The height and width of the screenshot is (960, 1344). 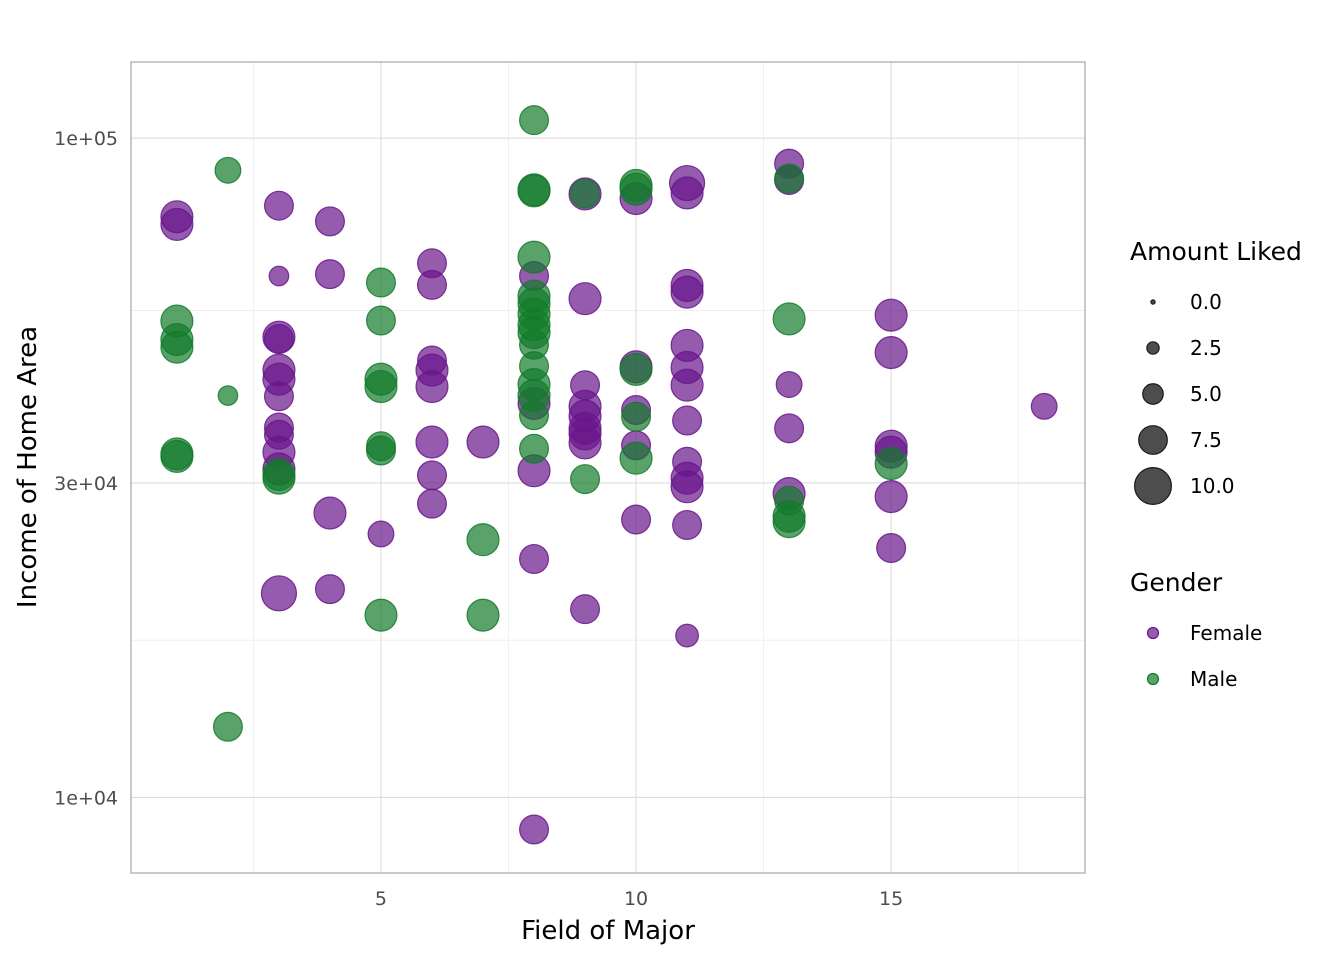 I want to click on color-legend-label: Male, so click(x=1213, y=679).